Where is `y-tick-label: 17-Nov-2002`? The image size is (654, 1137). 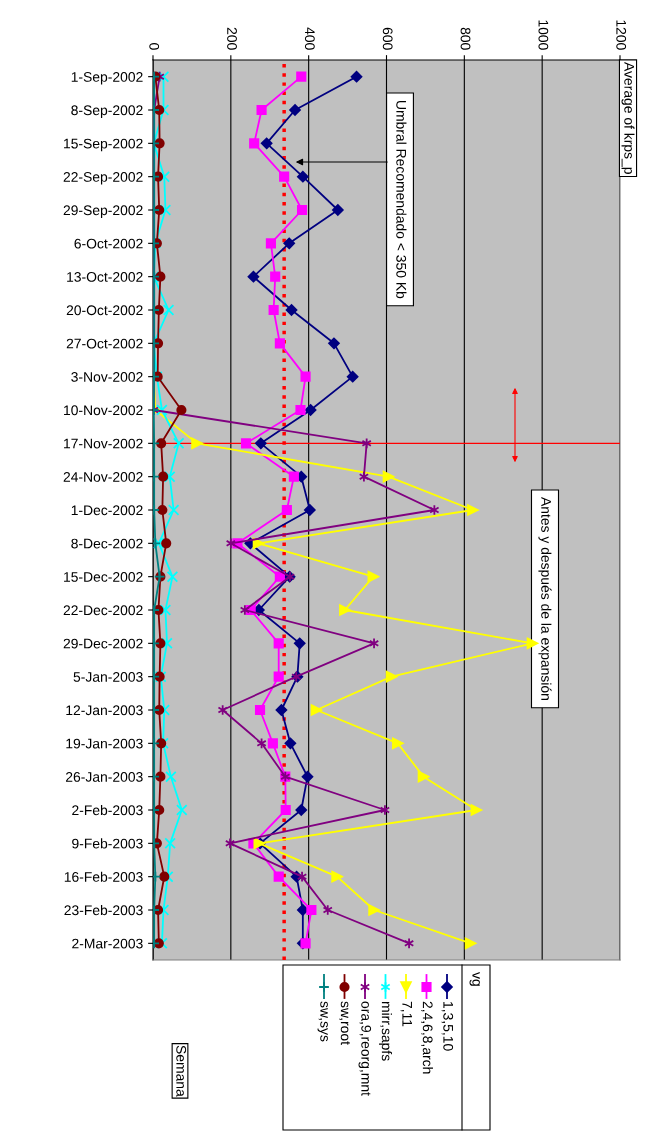
y-tick-label: 17-Nov-2002 is located at coordinates (103, 443).